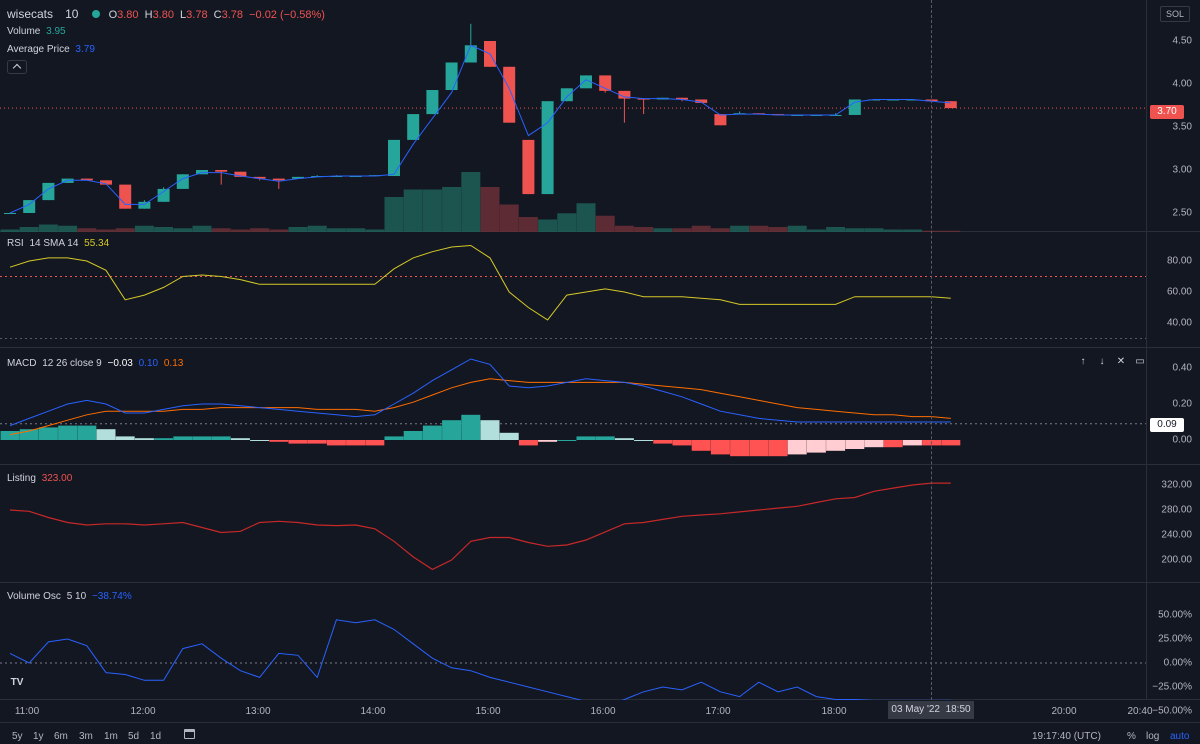  What do you see at coordinates (573, 290) in the screenshot?
I see `rsi-chart` at bounding box center [573, 290].